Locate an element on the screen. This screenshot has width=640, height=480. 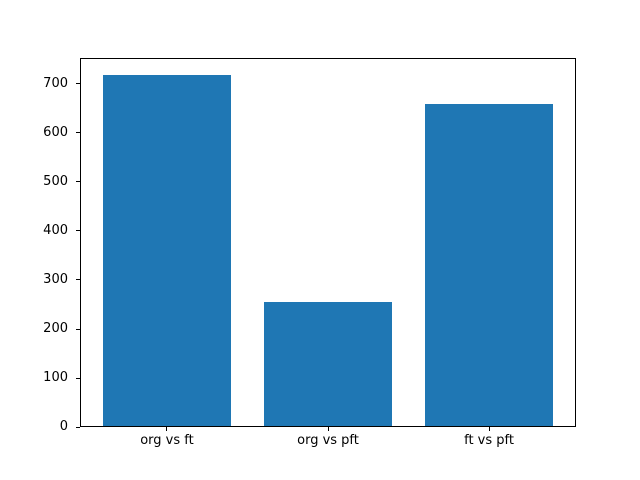
y-tick-label: 500 is located at coordinates (55, 181).